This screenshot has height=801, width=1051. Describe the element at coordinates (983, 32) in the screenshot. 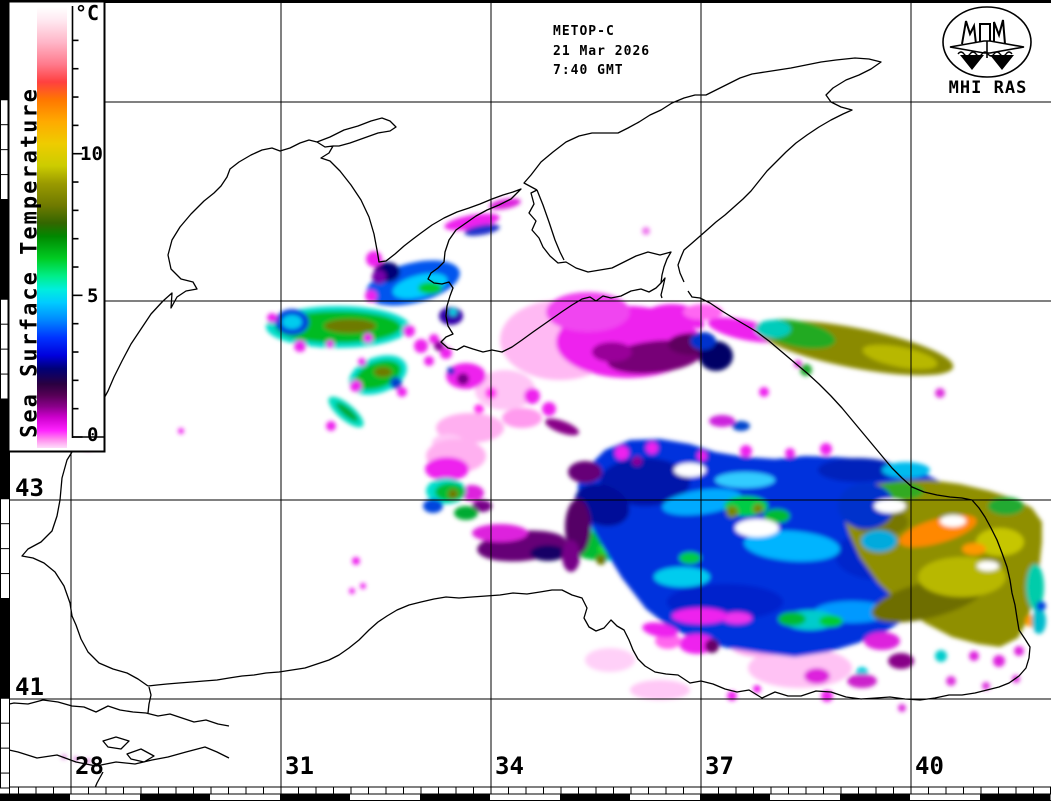

I see `emblem-letters-icon` at that location.